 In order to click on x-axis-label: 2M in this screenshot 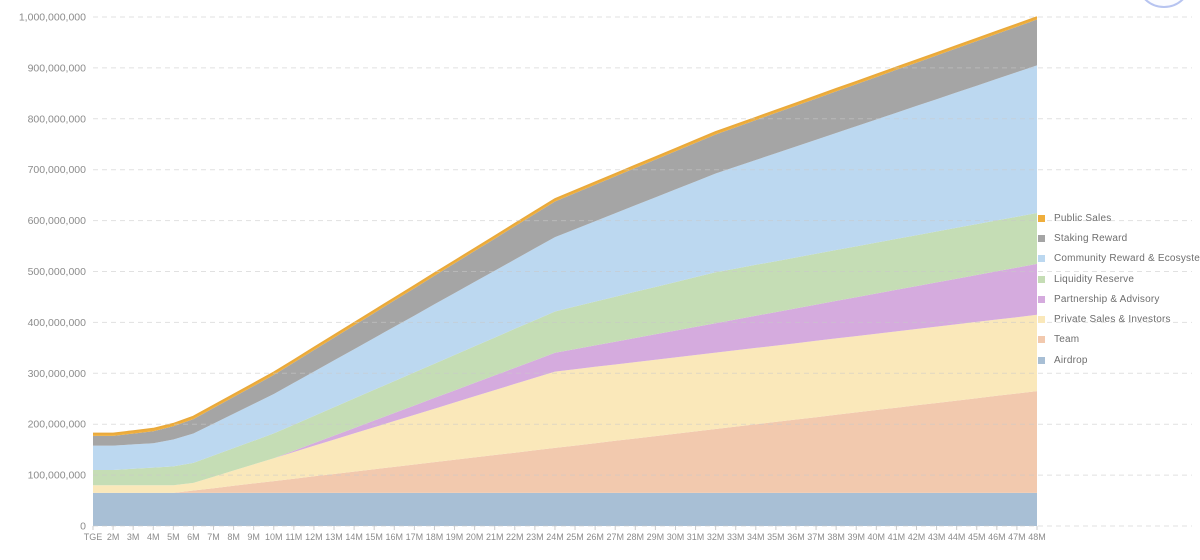, I will do `click(113, 537)`.